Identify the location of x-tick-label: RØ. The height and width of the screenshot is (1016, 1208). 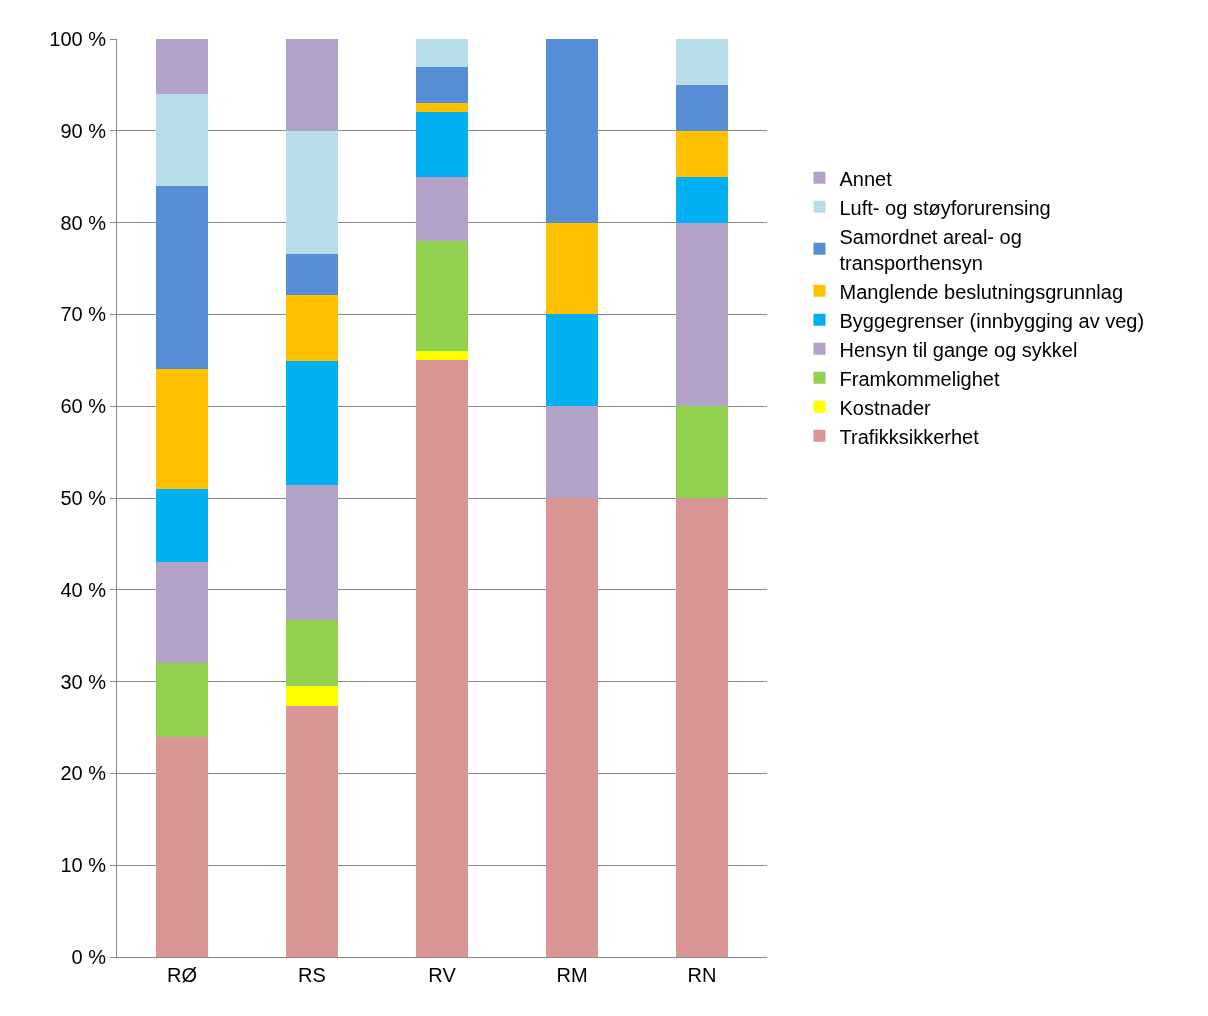
(182, 975).